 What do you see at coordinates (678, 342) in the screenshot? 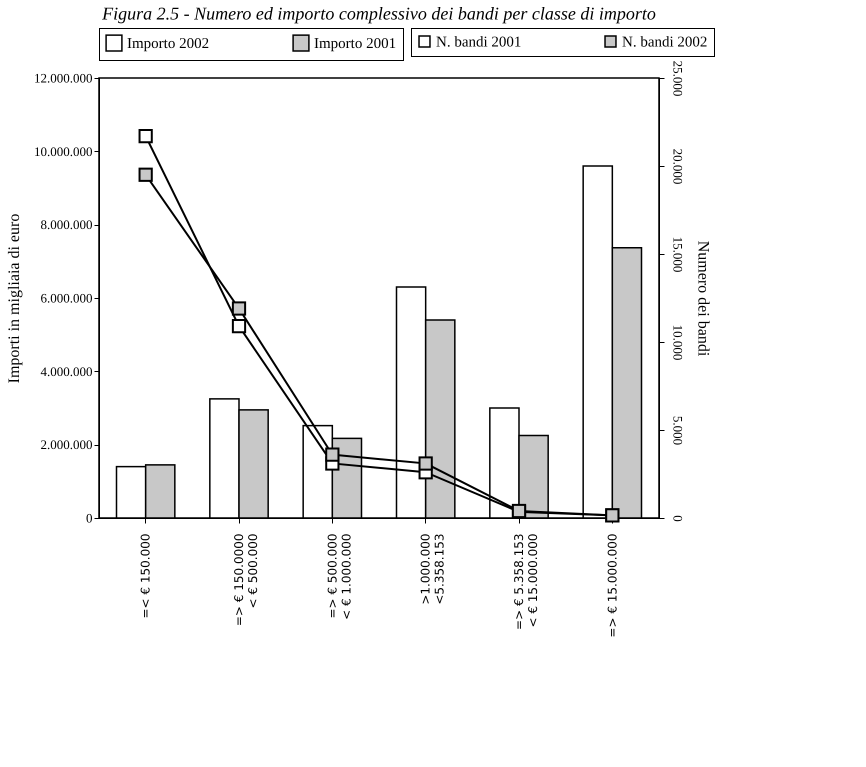
I see `y2-tick-label: 10.000` at bounding box center [678, 342].